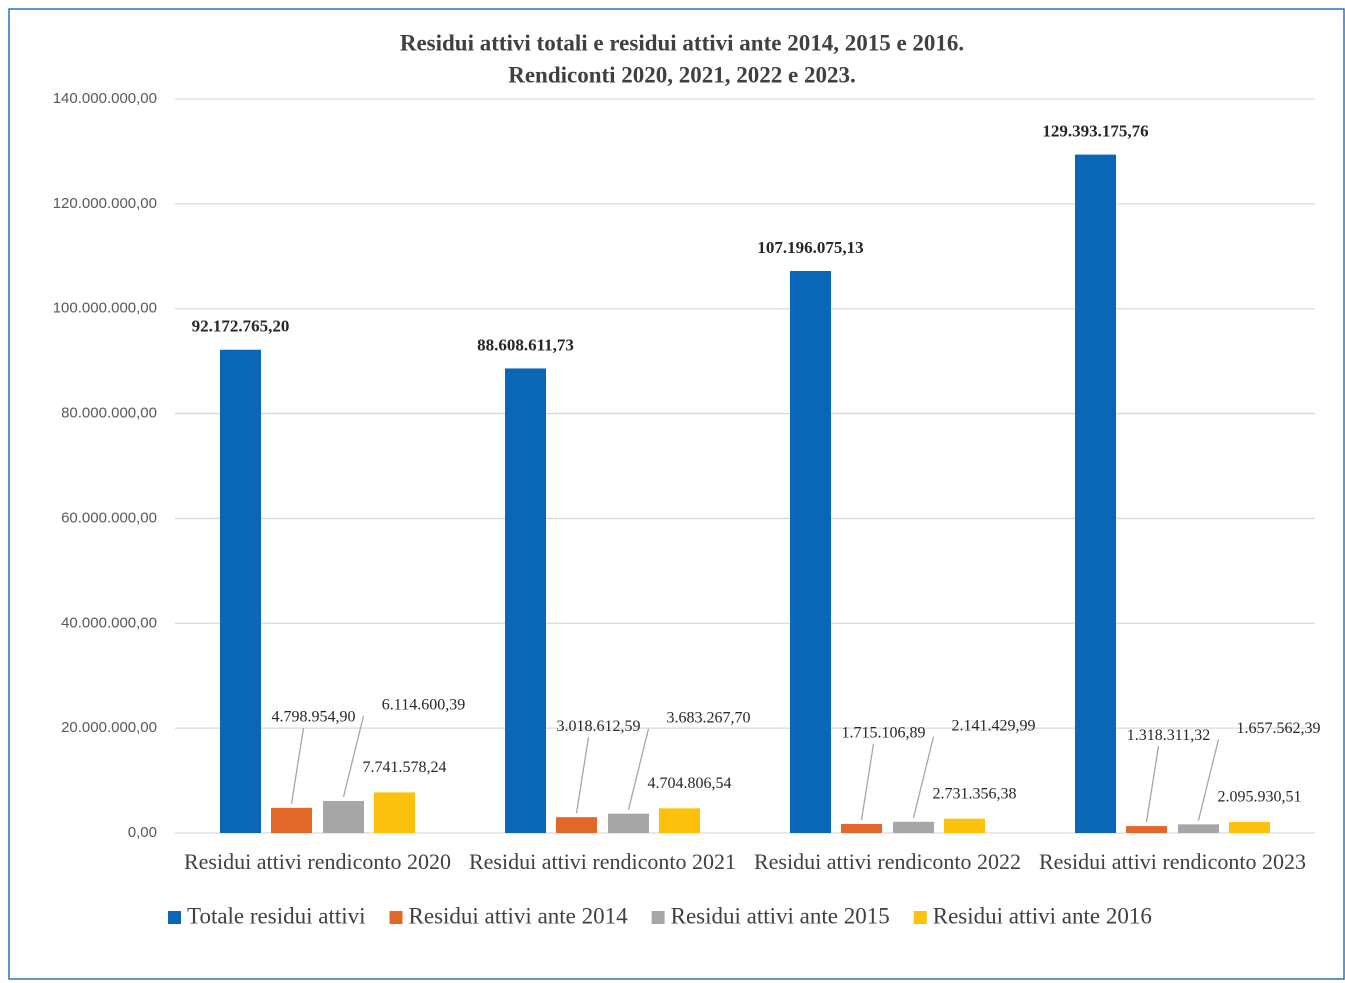 The height and width of the screenshot is (983, 1345). Describe the element at coordinates (1168, 735) in the screenshot. I see `data-label: 1.318.311,32` at that location.